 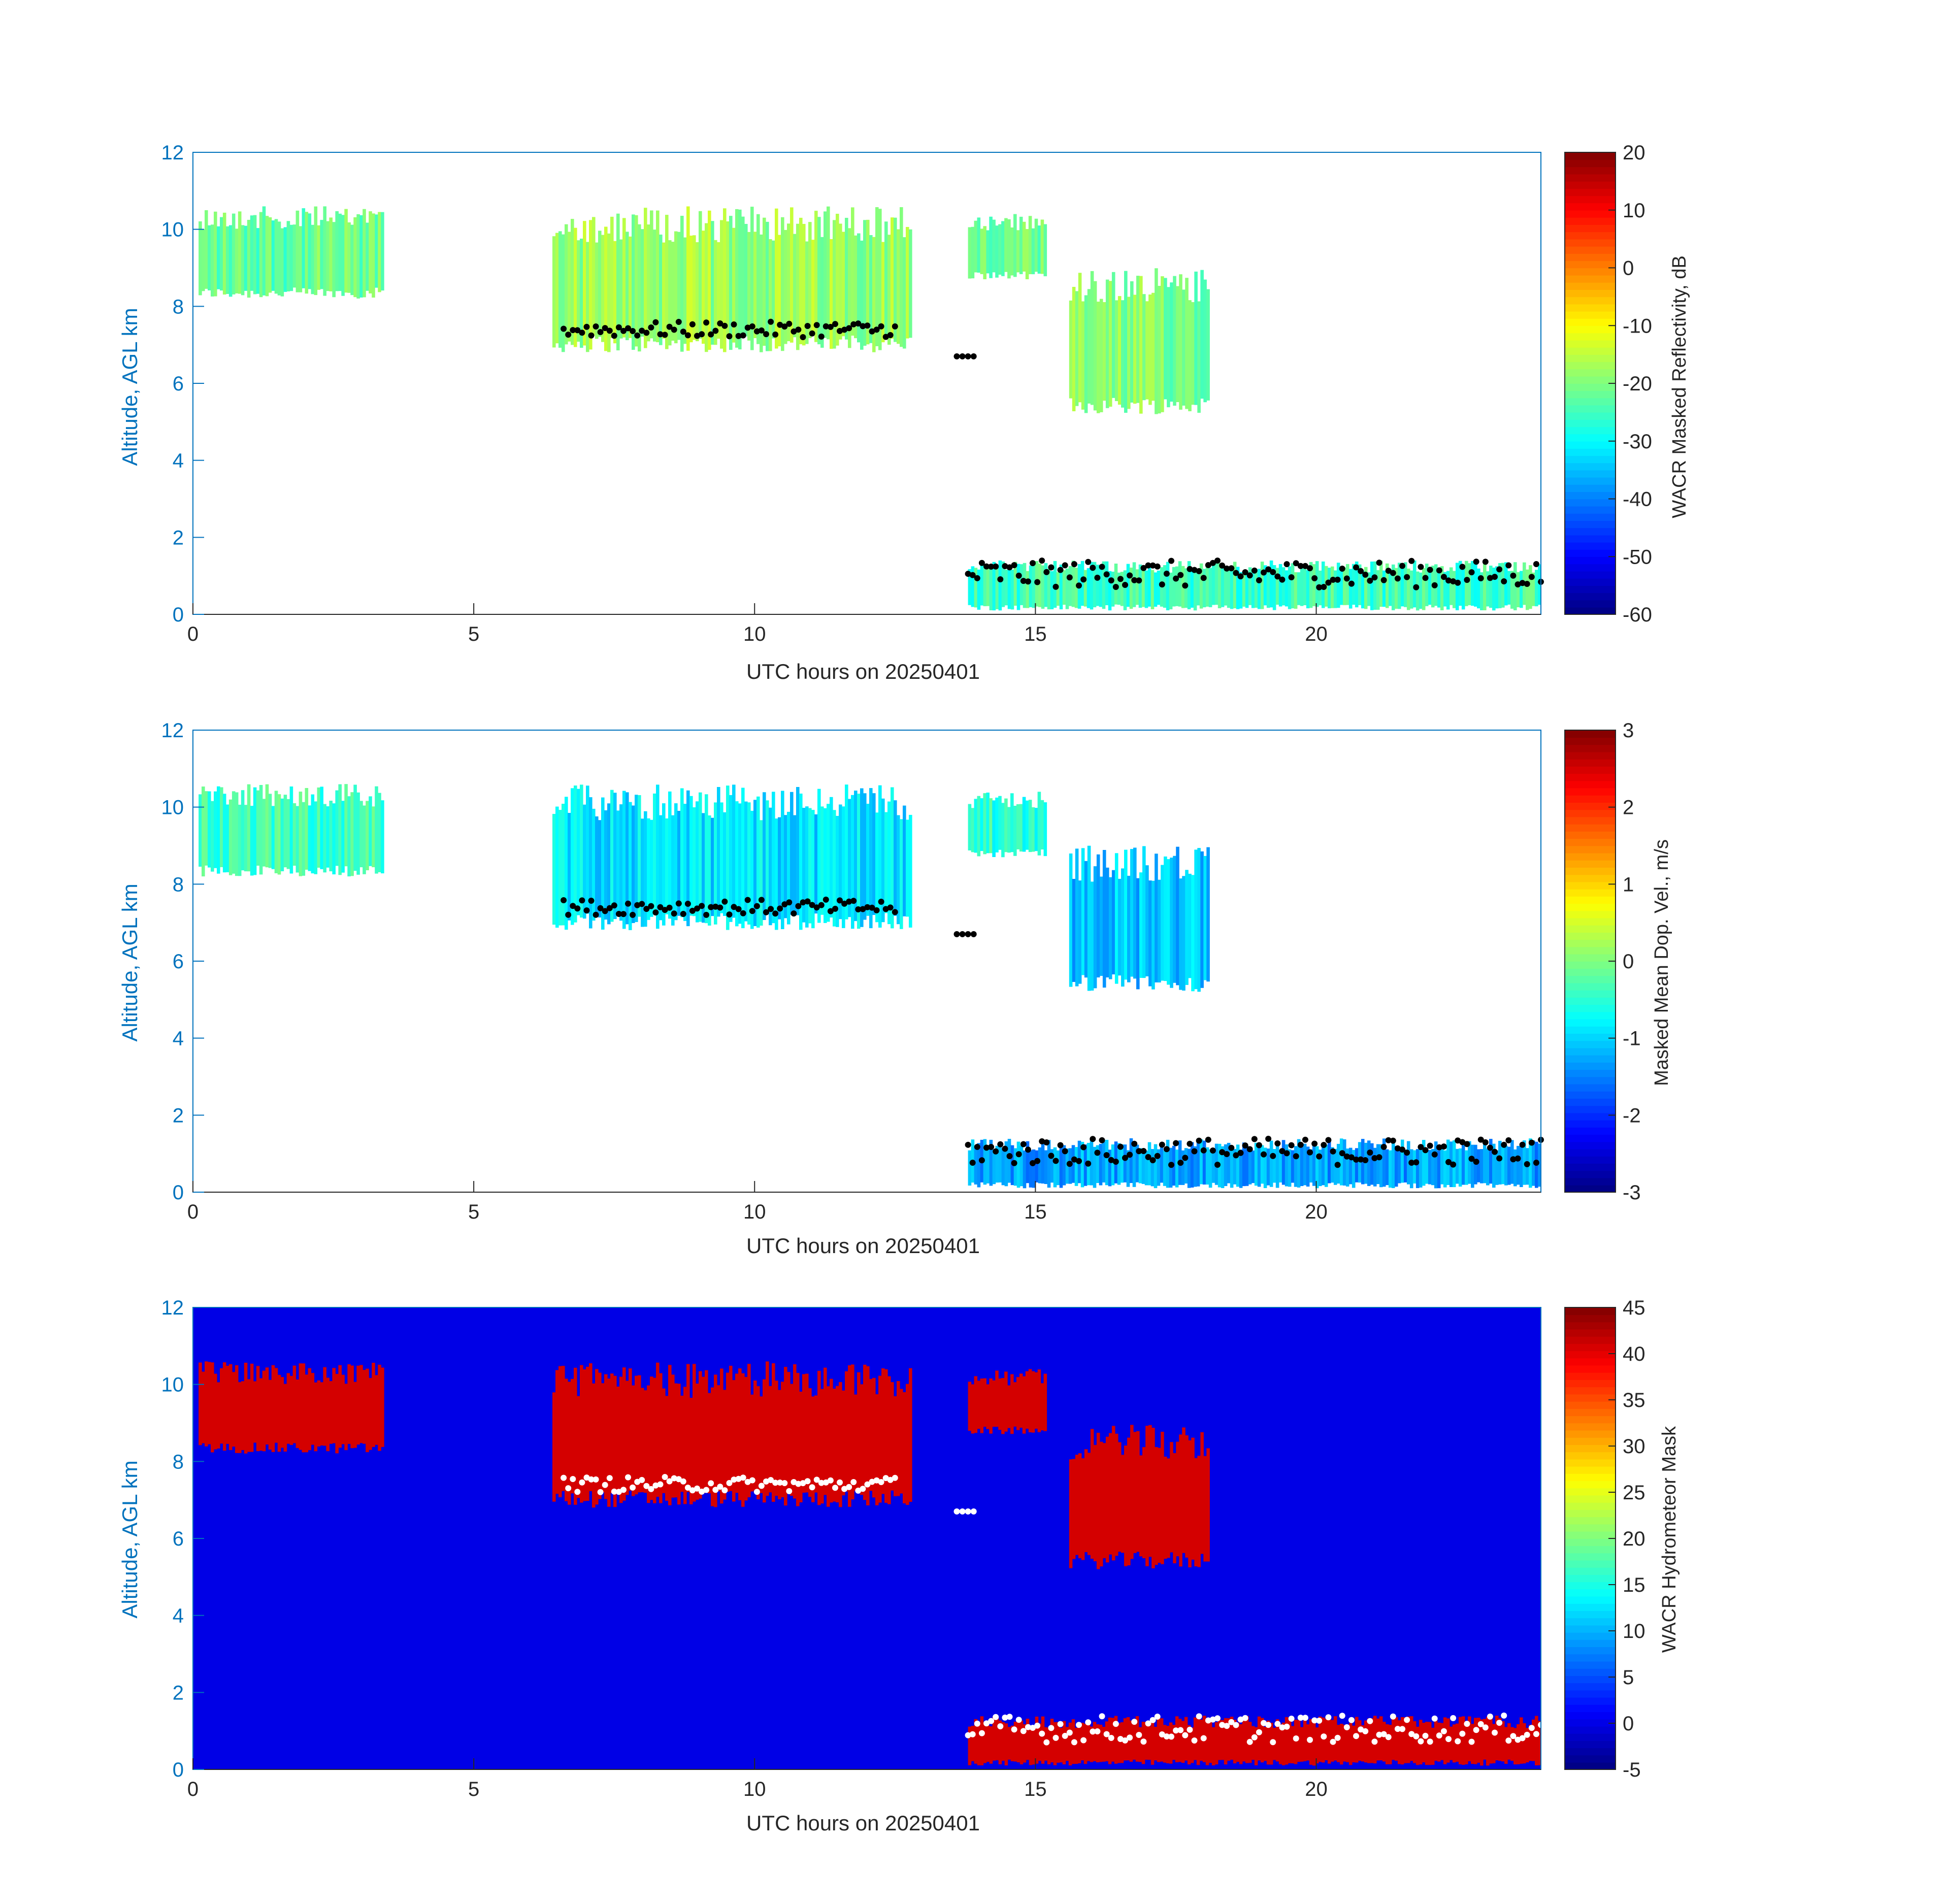 What do you see at coordinates (1634, 211) in the screenshot?
I see `colorbar-tick-label: 10` at bounding box center [1634, 211].